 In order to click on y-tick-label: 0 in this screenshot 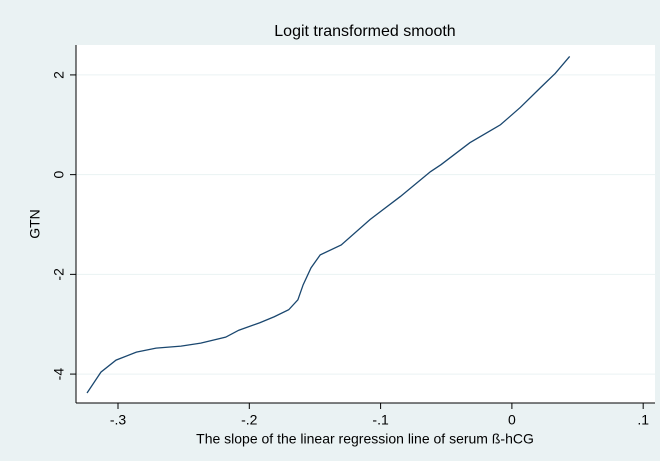, I will do `click(59, 175)`.